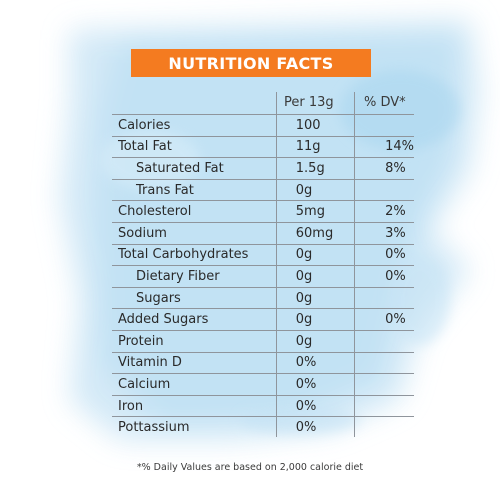 This screenshot has height=500, width=500. What do you see at coordinates (196, 362) in the screenshot?
I see `nutrient-name: Vitamin D` at bounding box center [196, 362].